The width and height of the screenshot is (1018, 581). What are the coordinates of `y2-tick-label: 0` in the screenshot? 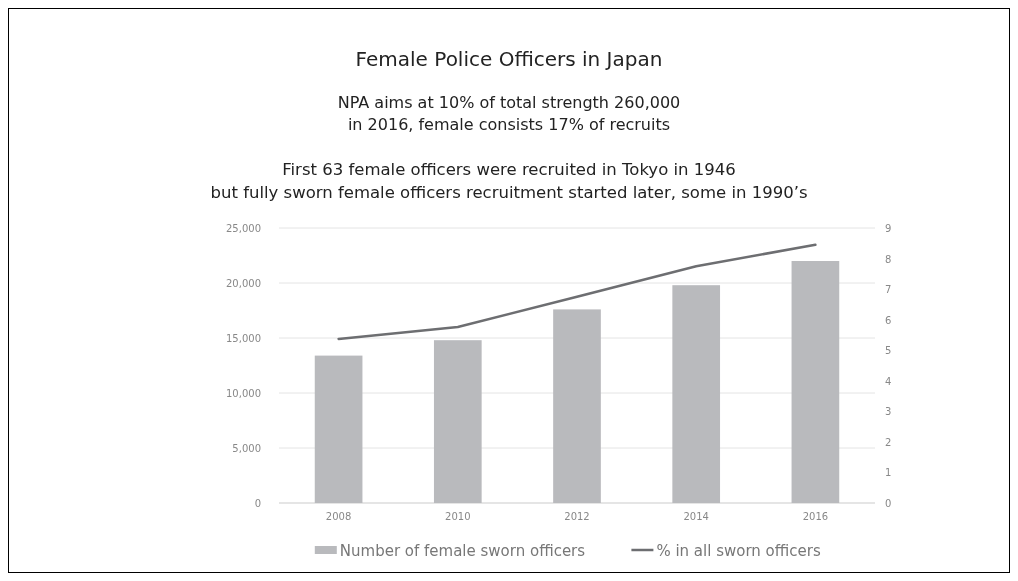 It's located at (888, 503).